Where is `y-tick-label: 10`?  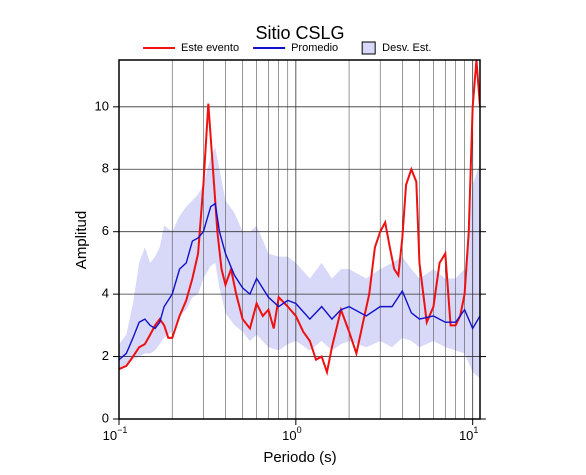 y-tick-label: 10 is located at coordinates (102, 105).